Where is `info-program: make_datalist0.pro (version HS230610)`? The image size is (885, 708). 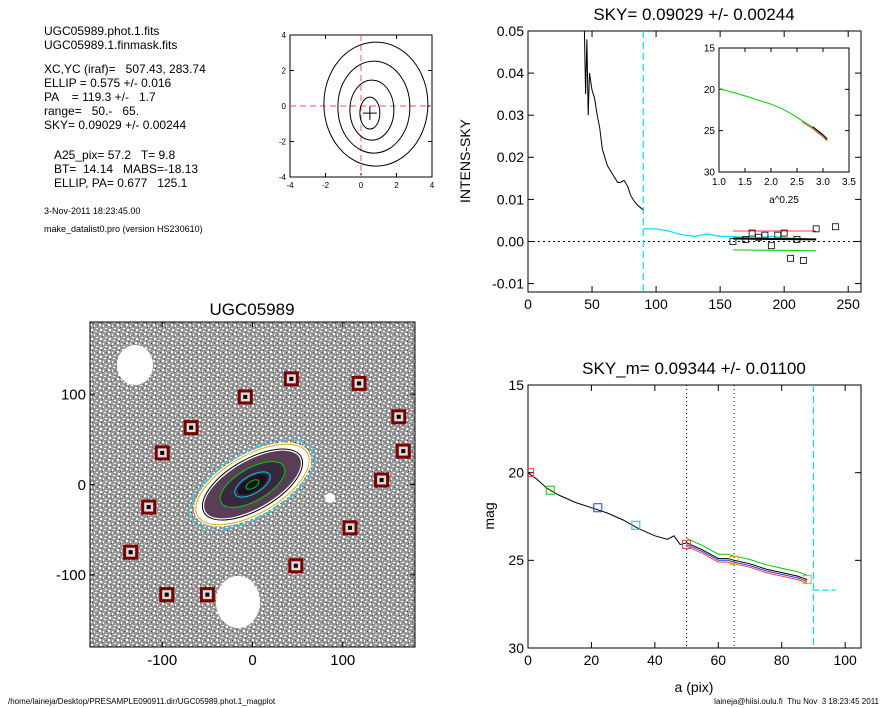
info-program: make_datalist0.pro (version HS230610) is located at coordinates (123, 229).